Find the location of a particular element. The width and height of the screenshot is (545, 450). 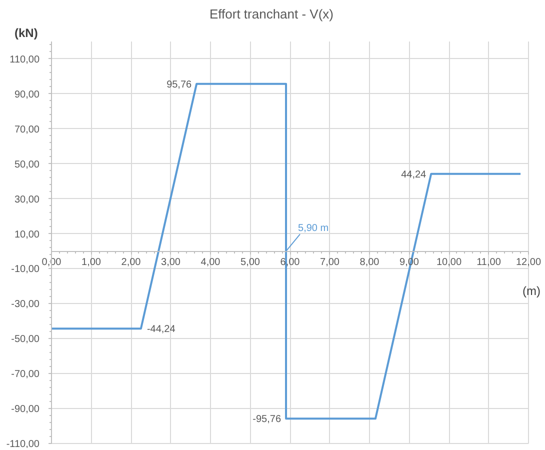

data-label: -95,76 is located at coordinates (267, 420).